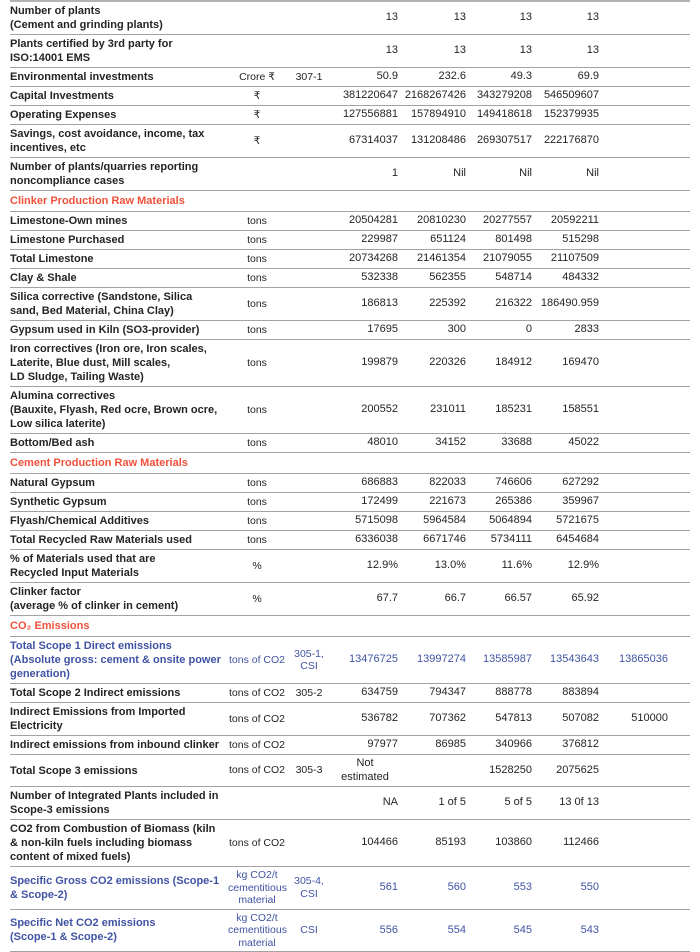  Describe the element at coordinates (568, 259) in the screenshot. I see `value-cell: 21107509` at that location.